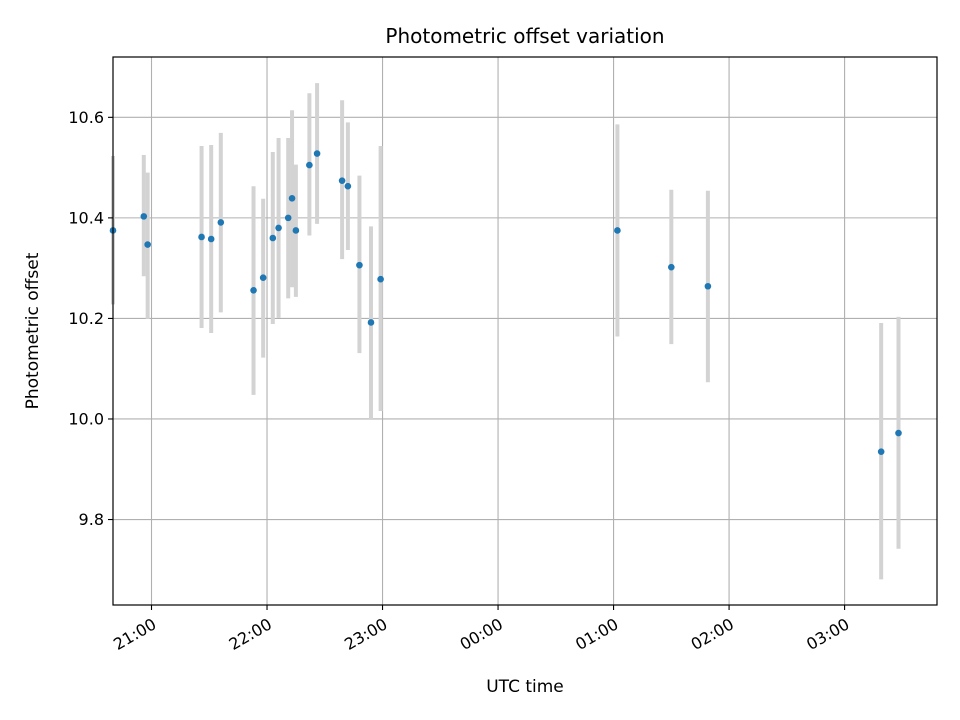  I want to click on chart-title: Photometric offset variation, so click(524, 36).